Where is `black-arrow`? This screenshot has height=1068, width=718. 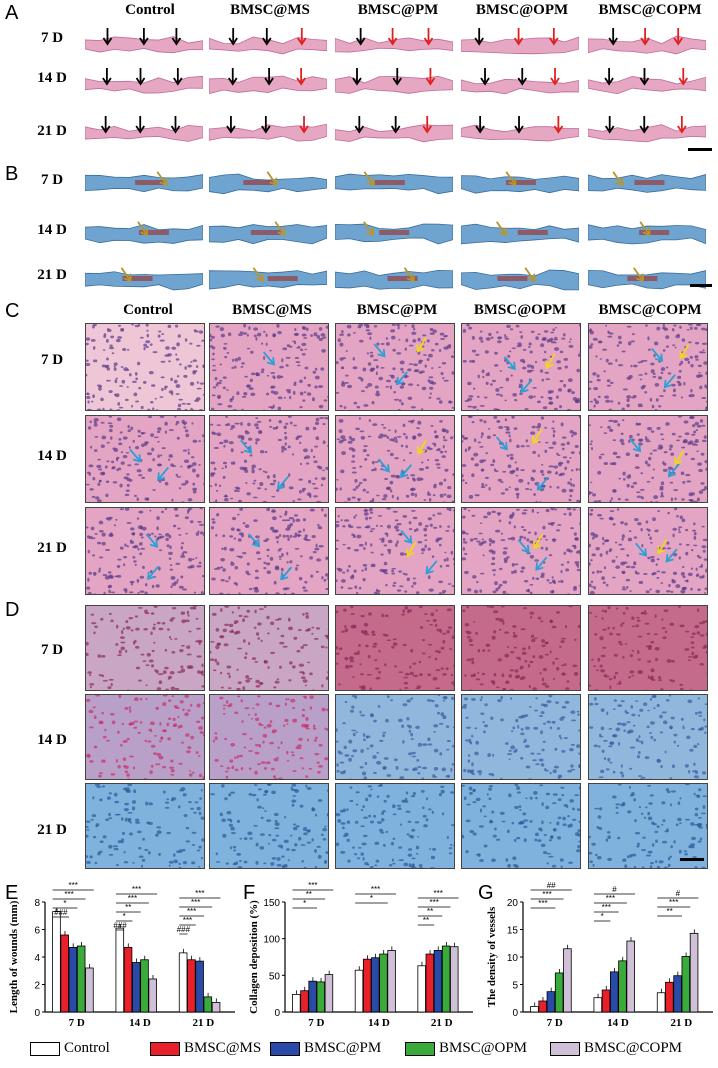 black-arrow is located at coordinates (485, 77).